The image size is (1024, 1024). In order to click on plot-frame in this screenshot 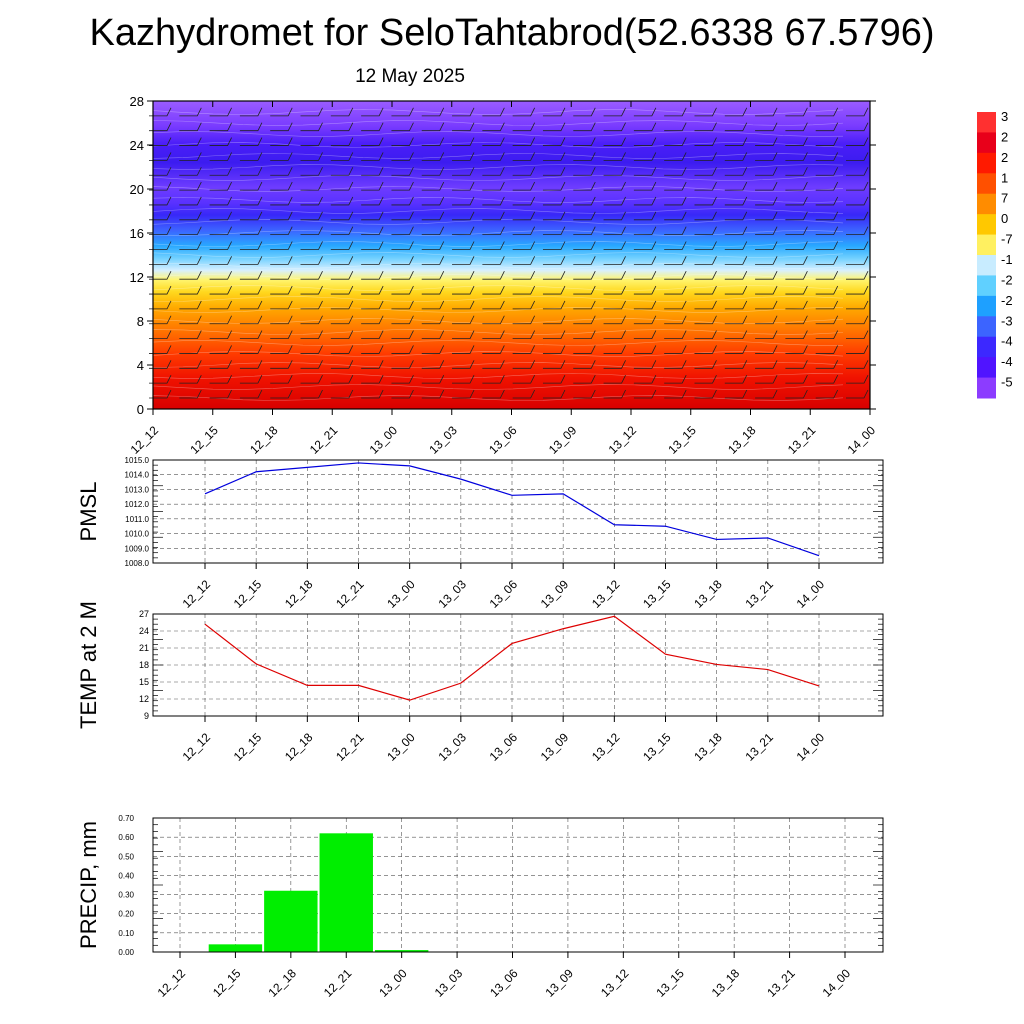, I will do `click(518, 885)`.